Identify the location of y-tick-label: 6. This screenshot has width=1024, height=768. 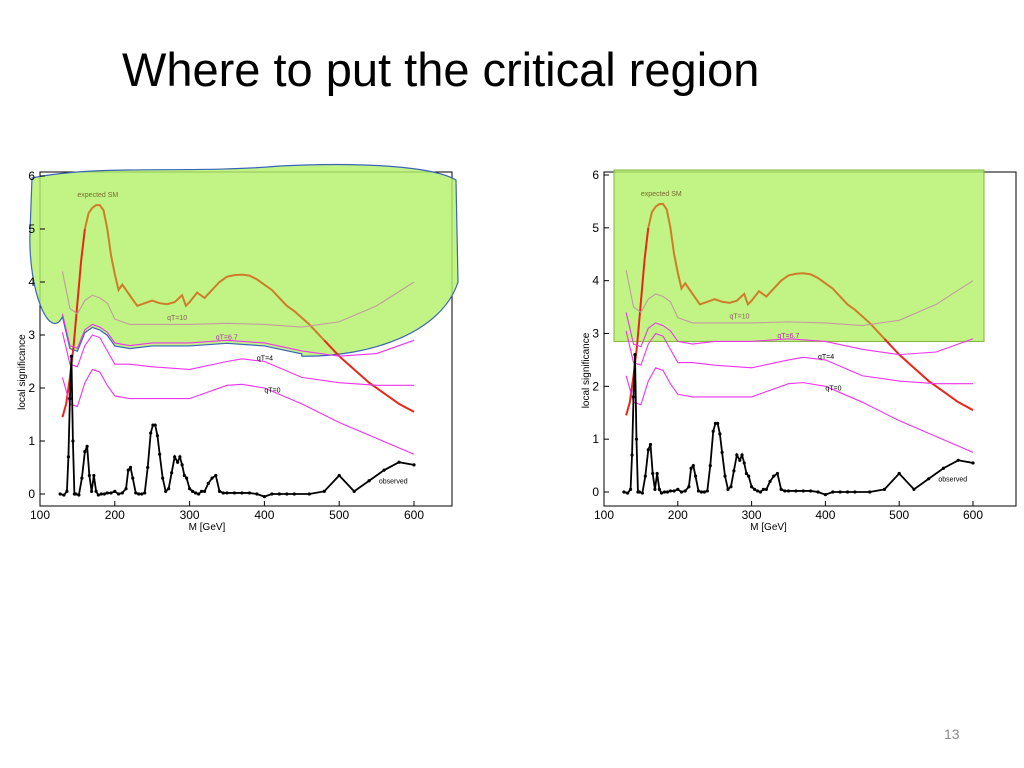
(595, 175).